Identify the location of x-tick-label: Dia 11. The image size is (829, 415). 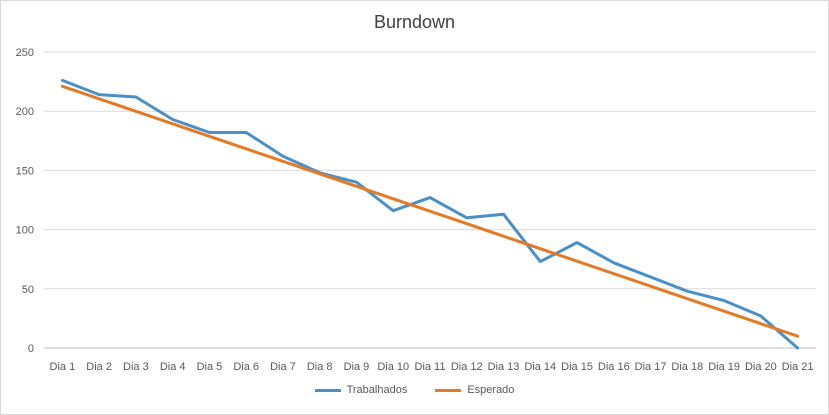
(430, 367).